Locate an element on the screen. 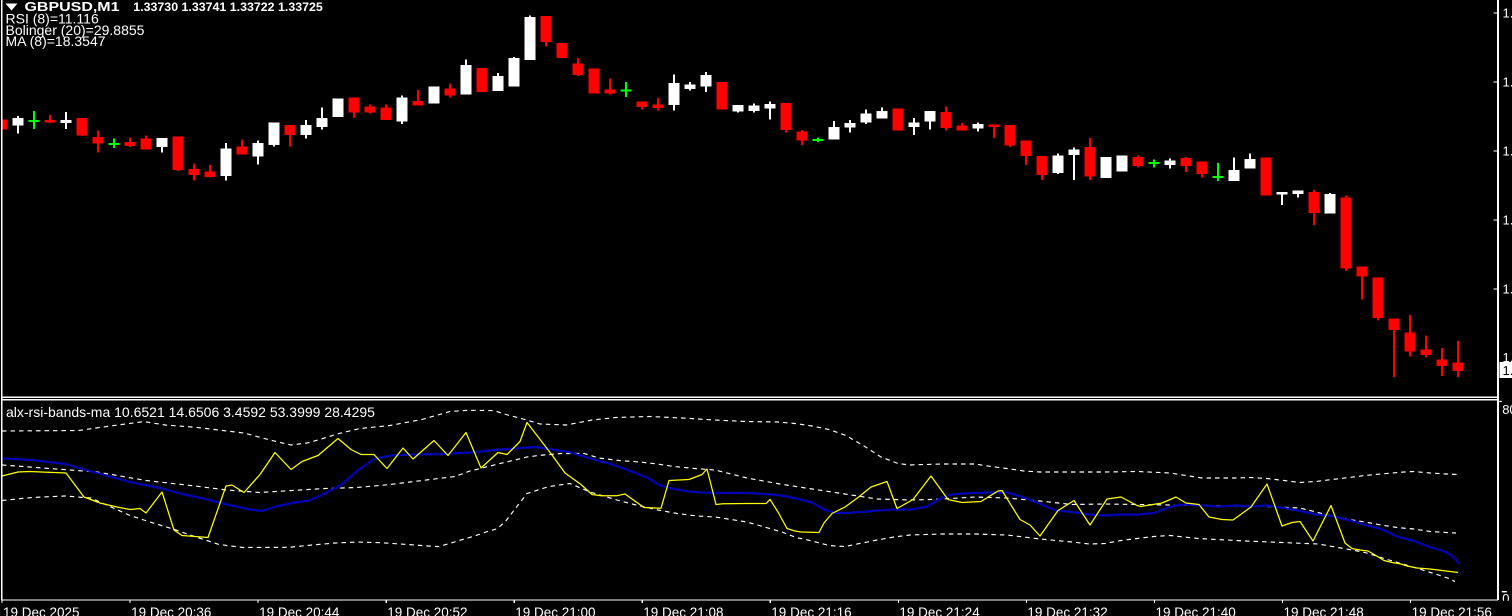  svg-text: RSI (8)=11.116 is located at coordinates (52, 19).